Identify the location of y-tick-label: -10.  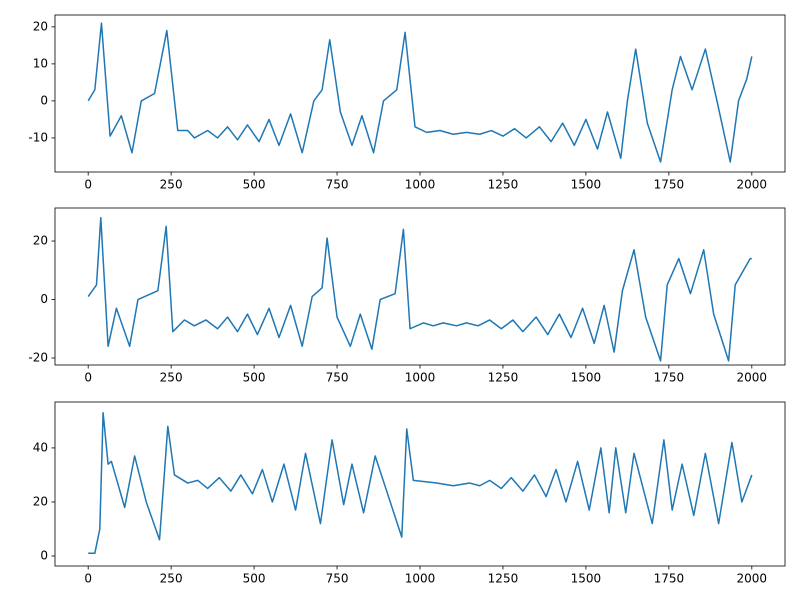
(38, 137).